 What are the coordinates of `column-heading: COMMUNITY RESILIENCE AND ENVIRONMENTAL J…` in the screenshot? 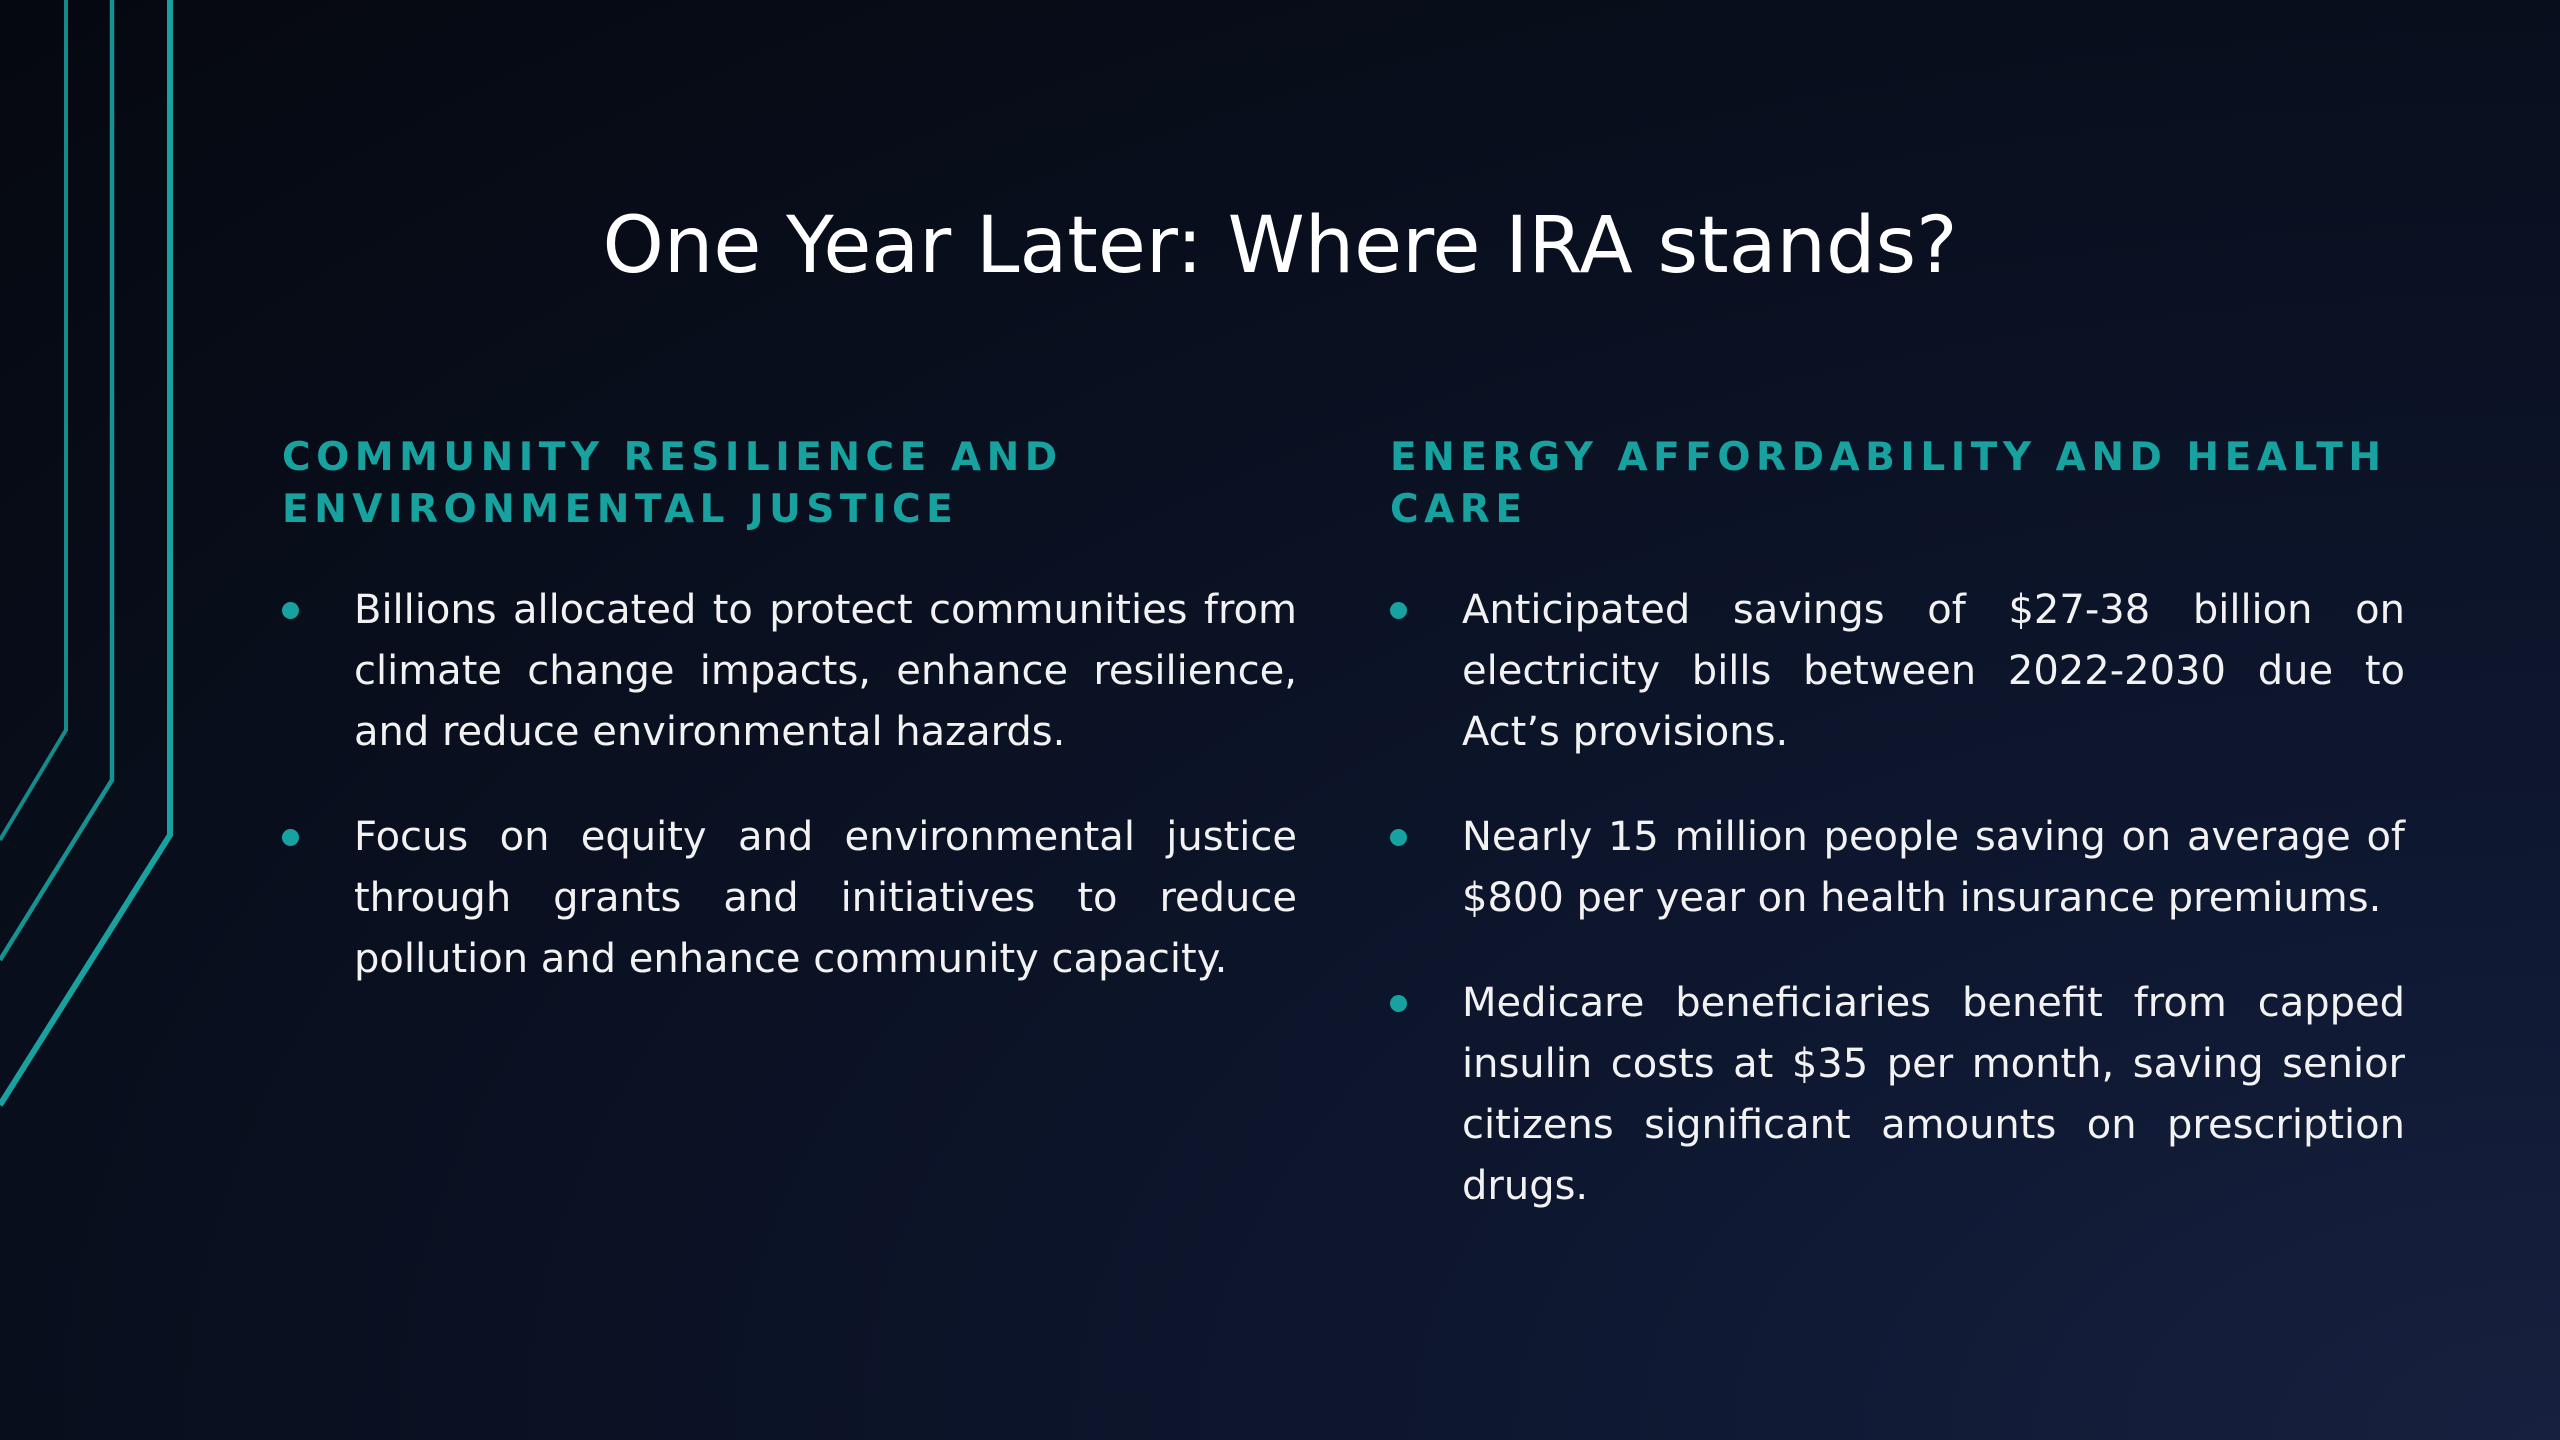 It's located at (672, 483).